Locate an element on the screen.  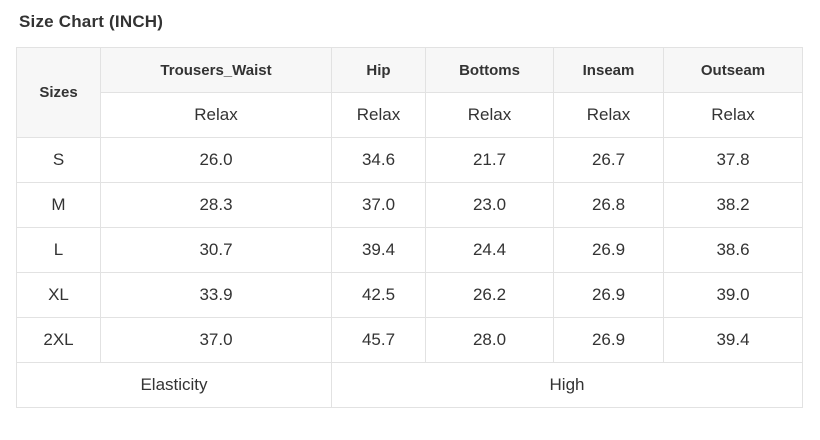
elasticity-value: High is located at coordinates (567, 385).